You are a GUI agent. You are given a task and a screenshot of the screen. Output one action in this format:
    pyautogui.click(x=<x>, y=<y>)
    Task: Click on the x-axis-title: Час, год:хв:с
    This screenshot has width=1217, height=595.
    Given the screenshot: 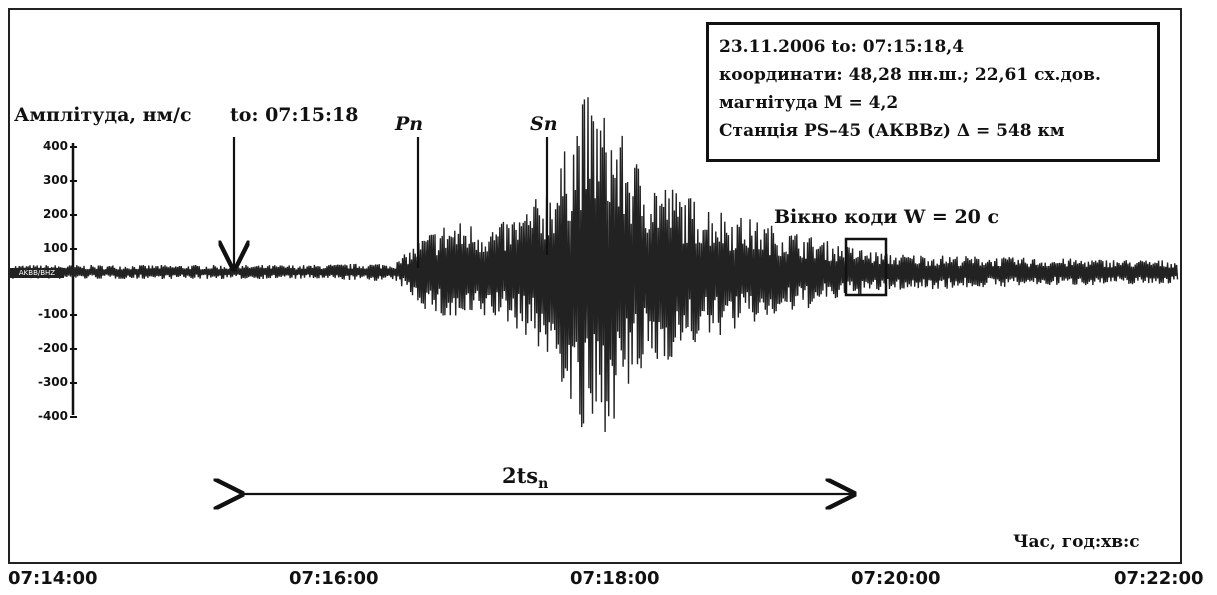 What is the action you would take?
    pyautogui.click(x=1076, y=542)
    